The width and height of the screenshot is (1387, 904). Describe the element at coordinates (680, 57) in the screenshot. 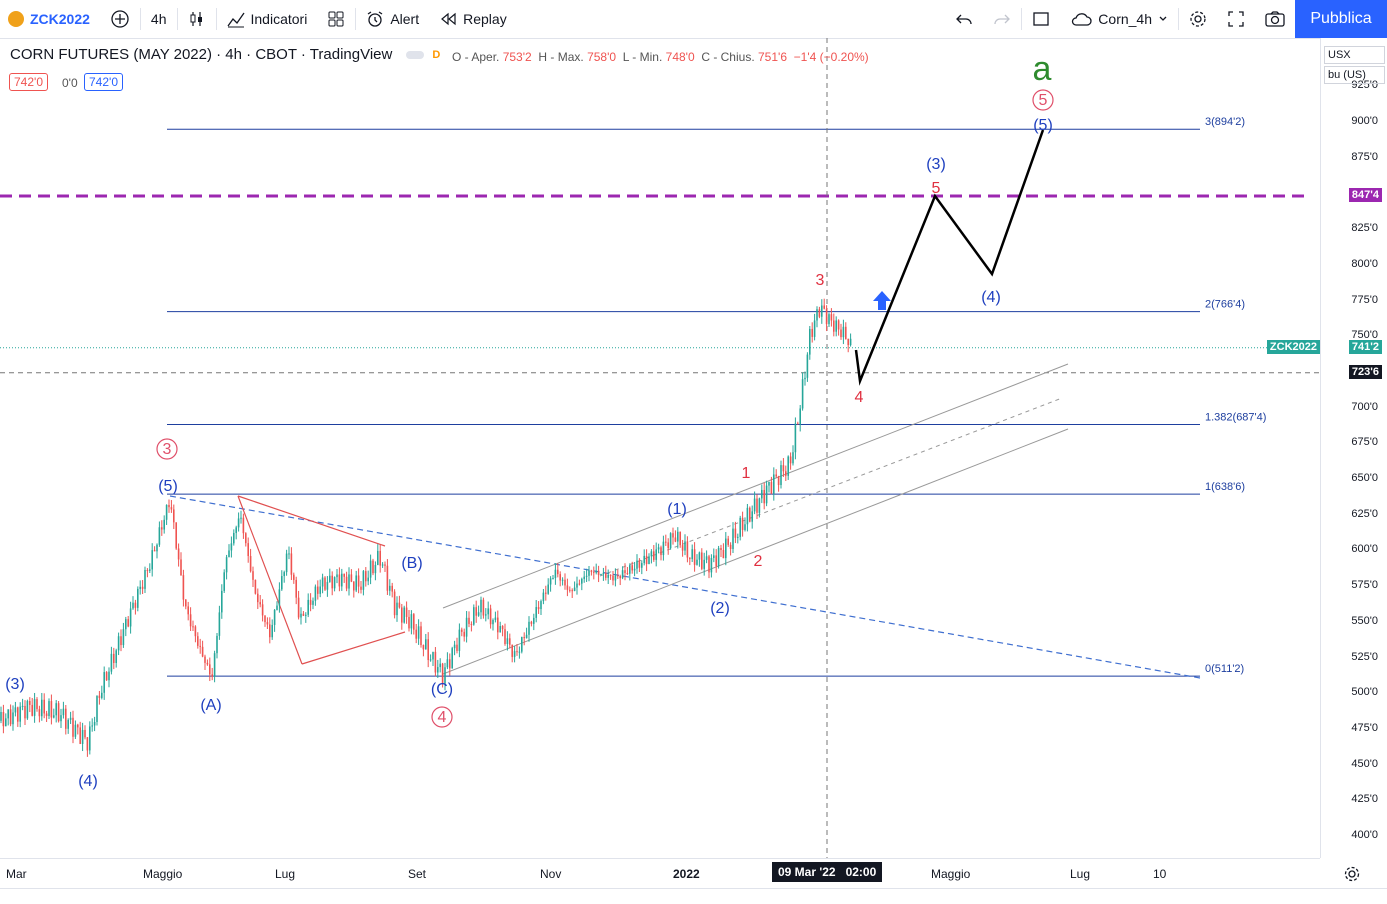

I see `low-value: 748'0` at that location.